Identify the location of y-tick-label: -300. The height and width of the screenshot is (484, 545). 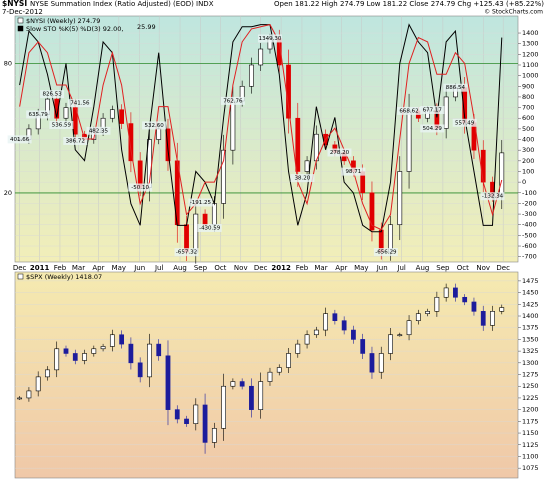
(529, 214).